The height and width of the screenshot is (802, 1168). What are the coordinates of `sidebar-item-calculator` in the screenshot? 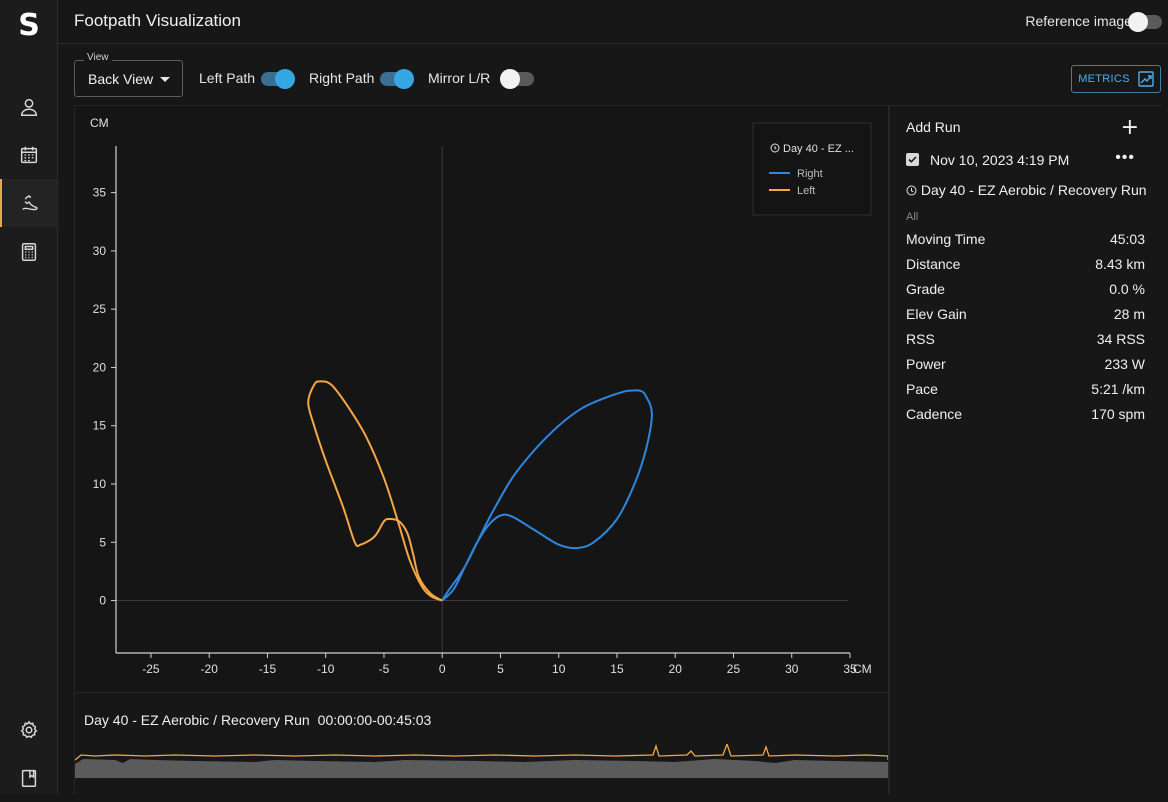 It's located at (28, 252).